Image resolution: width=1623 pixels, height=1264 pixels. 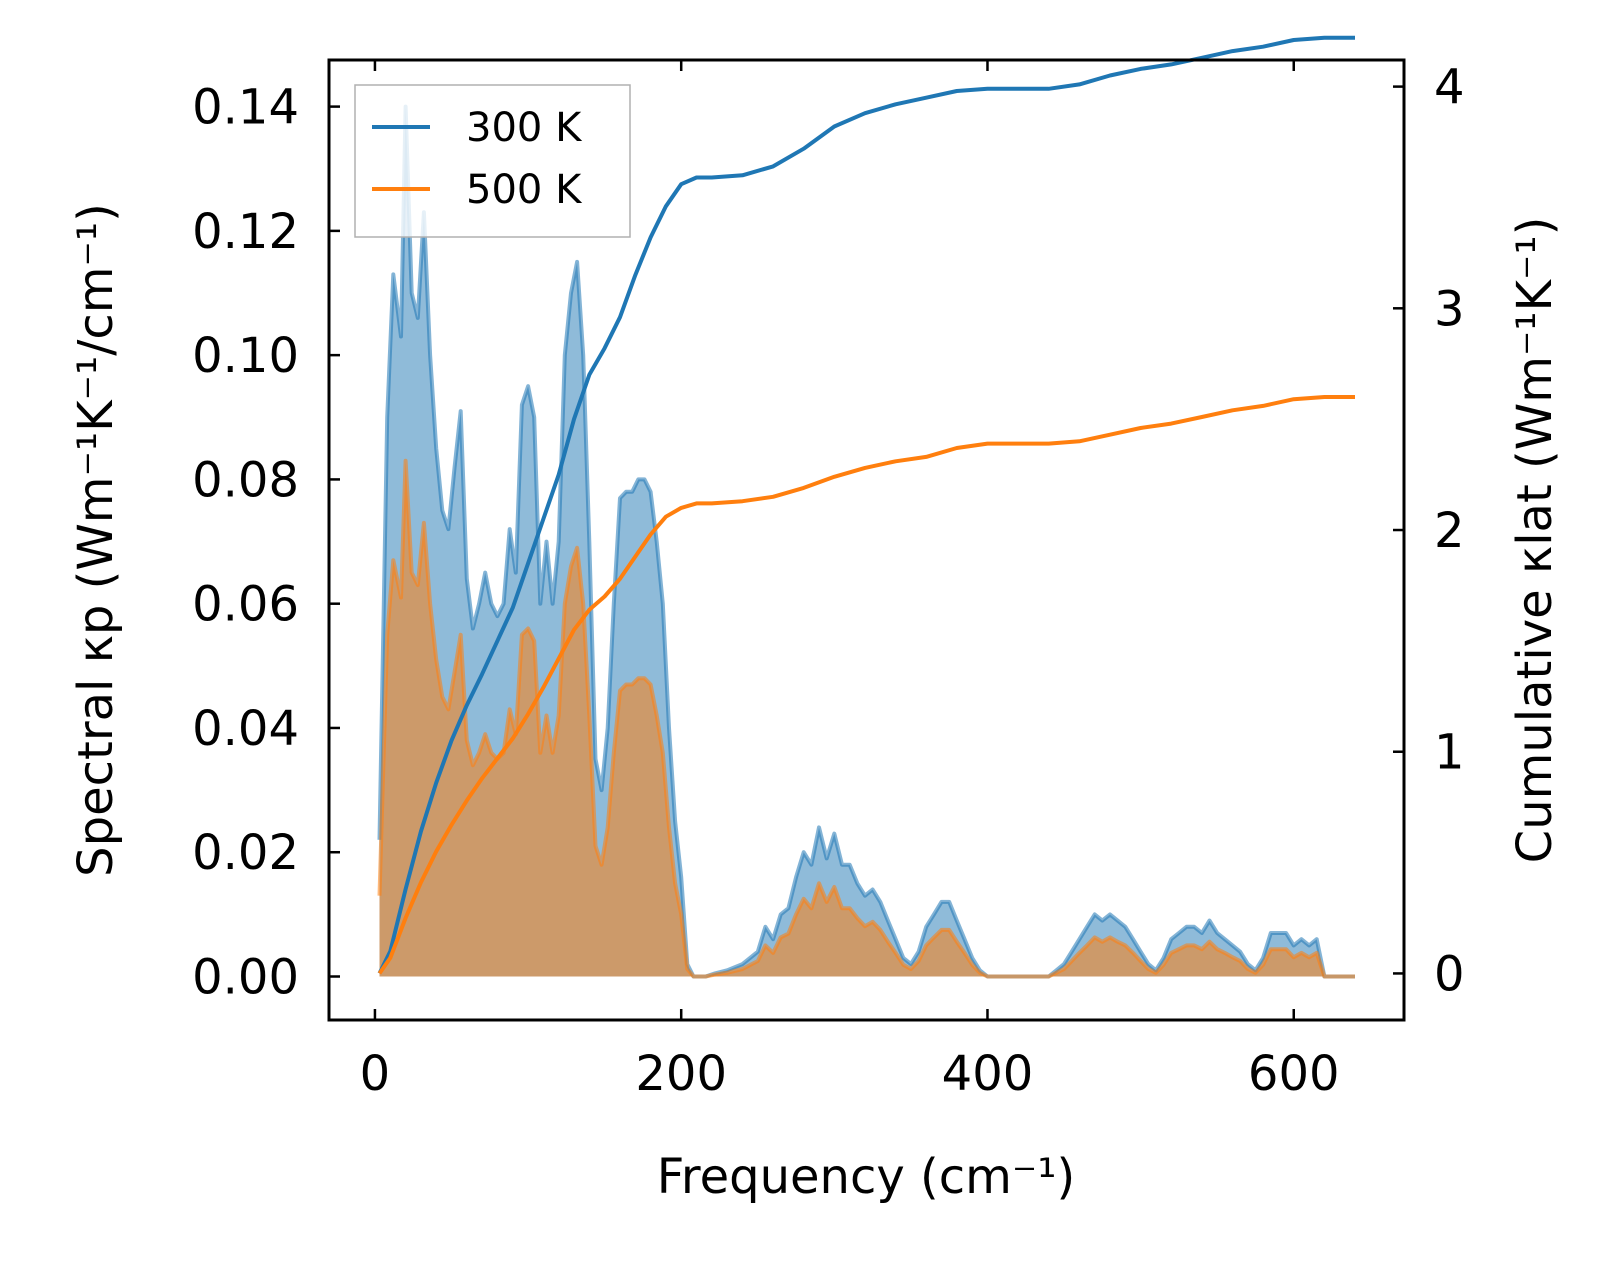 What do you see at coordinates (245, 232) in the screenshot?
I see `y-left-tick-label: 0.12` at bounding box center [245, 232].